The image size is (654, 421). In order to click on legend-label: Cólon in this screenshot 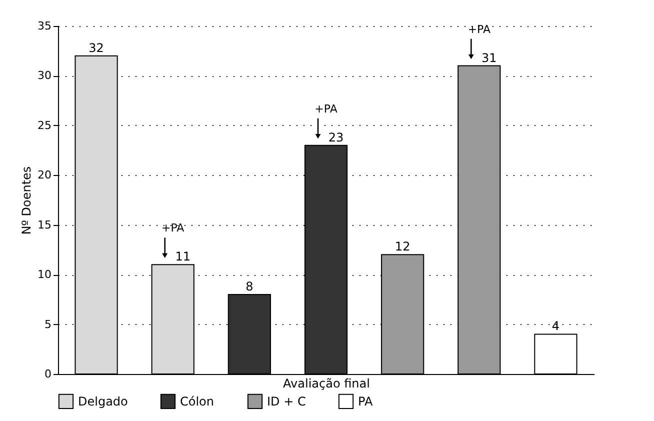, I will do `click(197, 401)`.